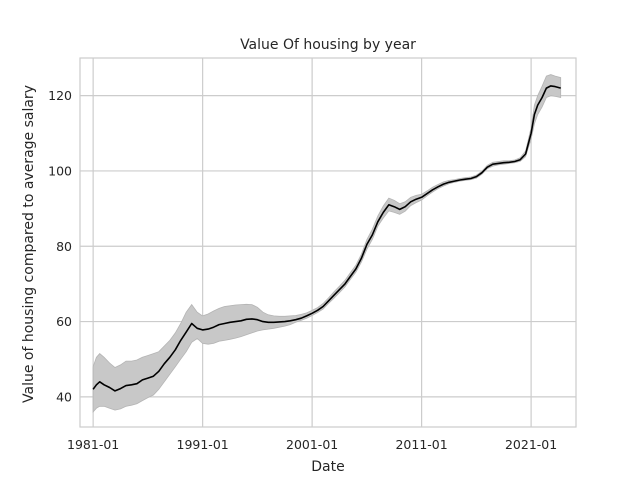 This screenshot has width=640, height=480. I want to click on x-tick-label: 1991-01, so click(203, 444).